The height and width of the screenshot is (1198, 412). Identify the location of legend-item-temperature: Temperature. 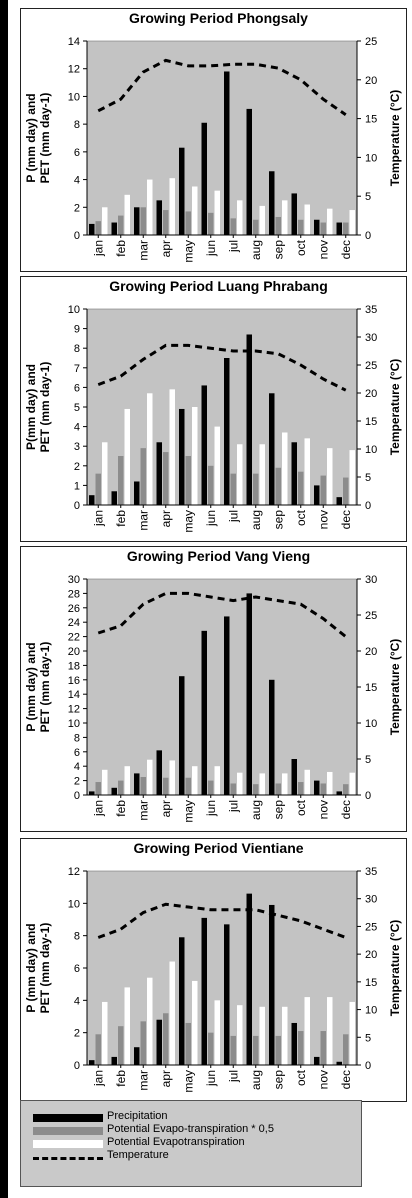
(191, 1155).